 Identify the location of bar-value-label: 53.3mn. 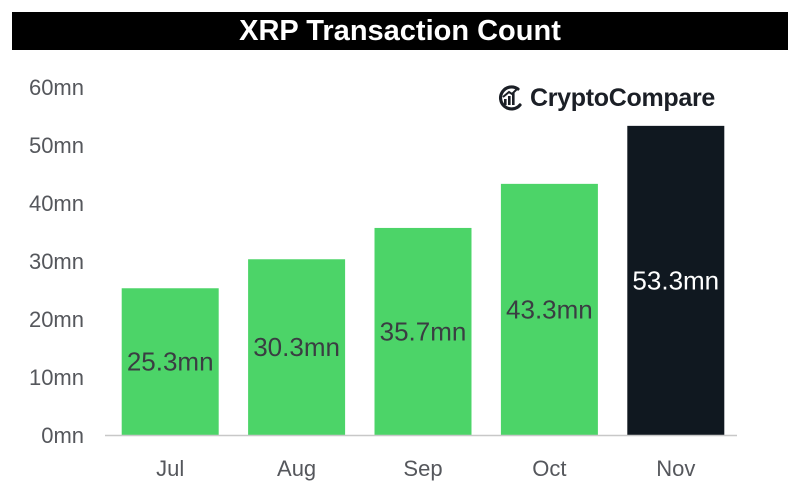
(675, 280).